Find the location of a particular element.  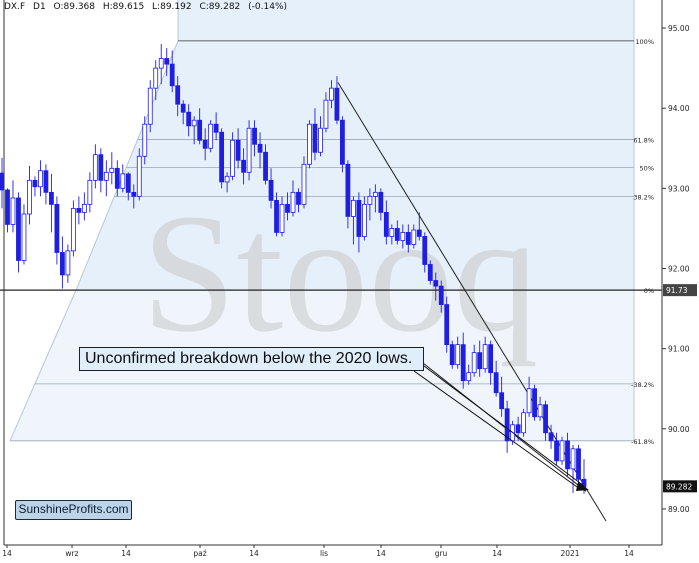

symbol: DX.F is located at coordinates (15, 7).